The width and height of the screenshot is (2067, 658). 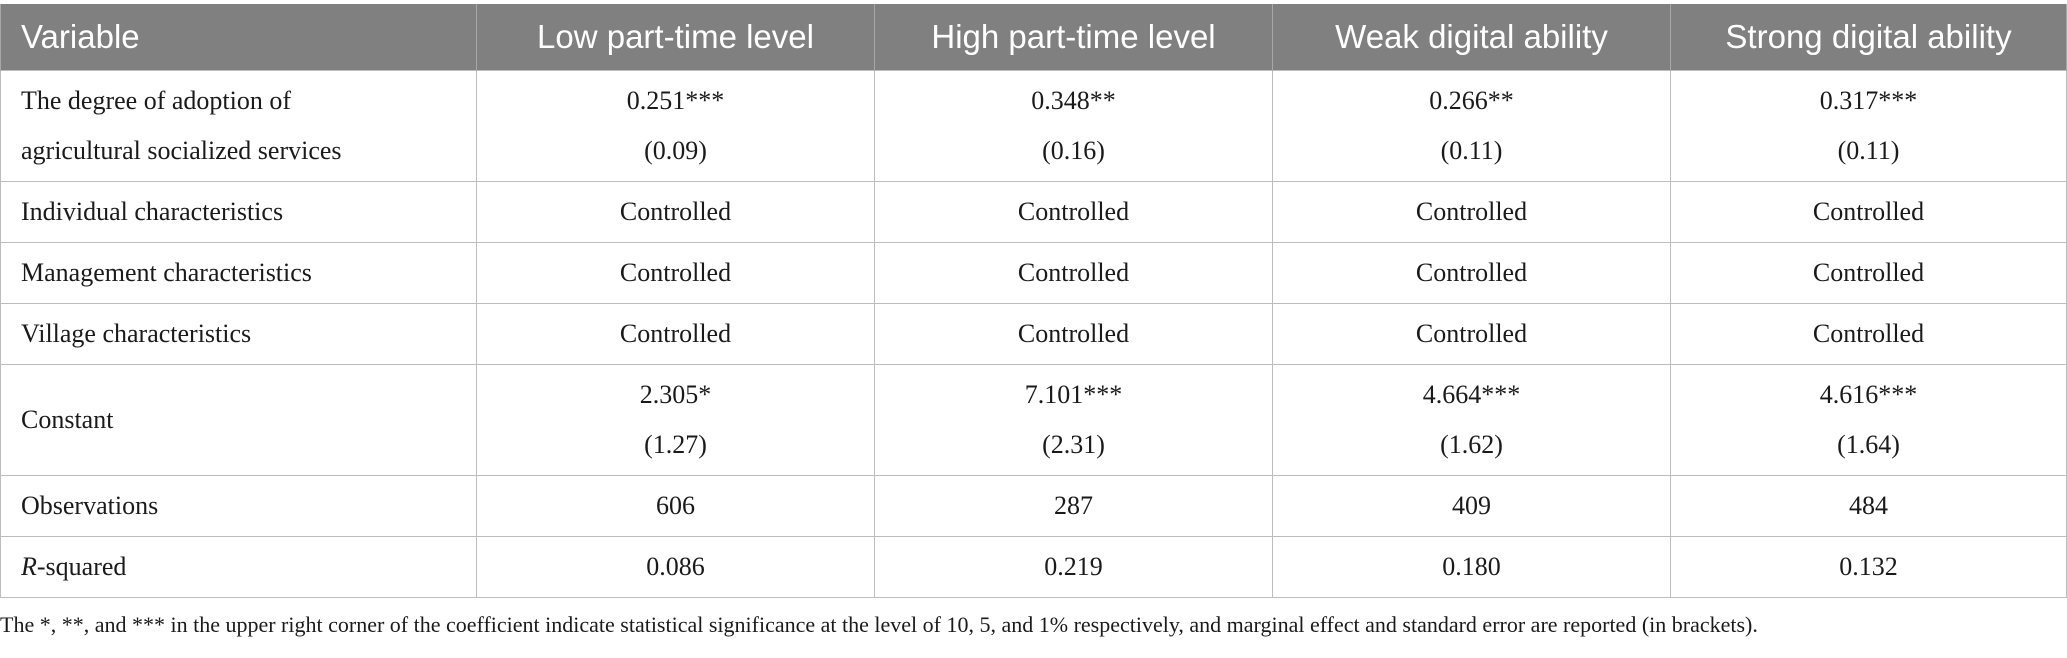 What do you see at coordinates (1073, 567) in the screenshot?
I see `table-cell: 0.219` at bounding box center [1073, 567].